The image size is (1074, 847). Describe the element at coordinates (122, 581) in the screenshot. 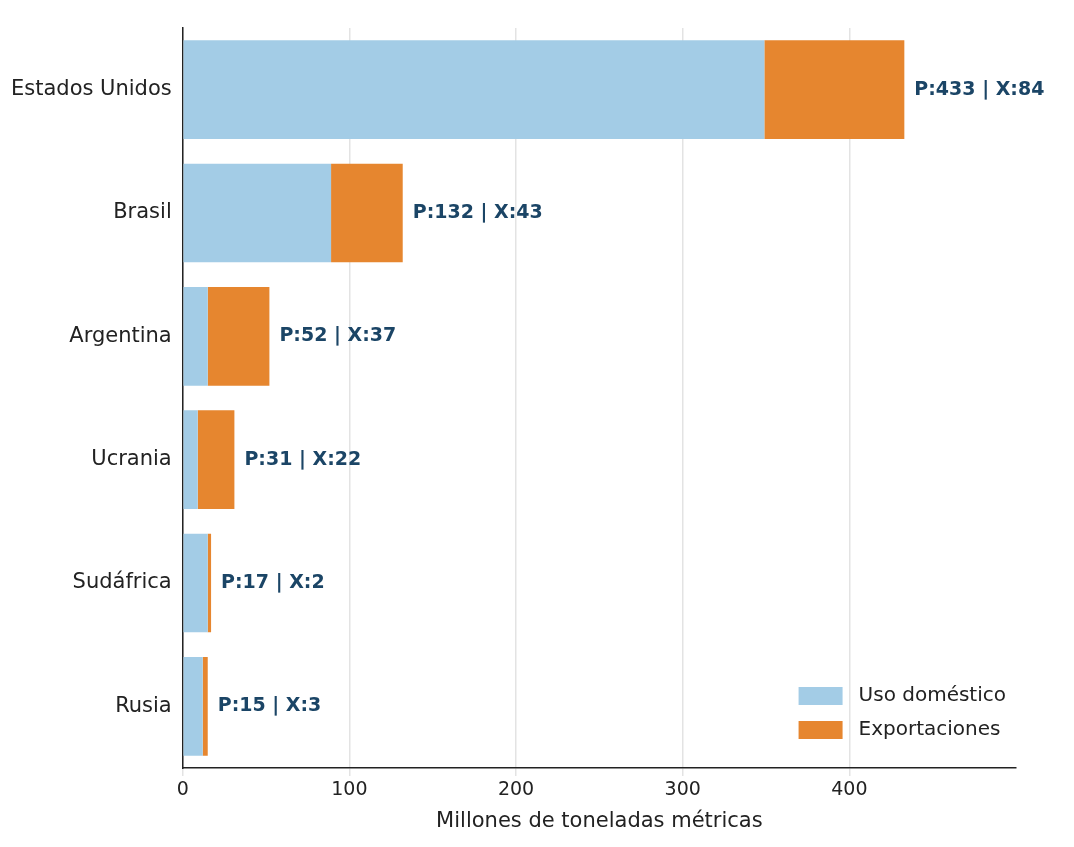

I see `y-tick-label: Sudáfrica` at that location.